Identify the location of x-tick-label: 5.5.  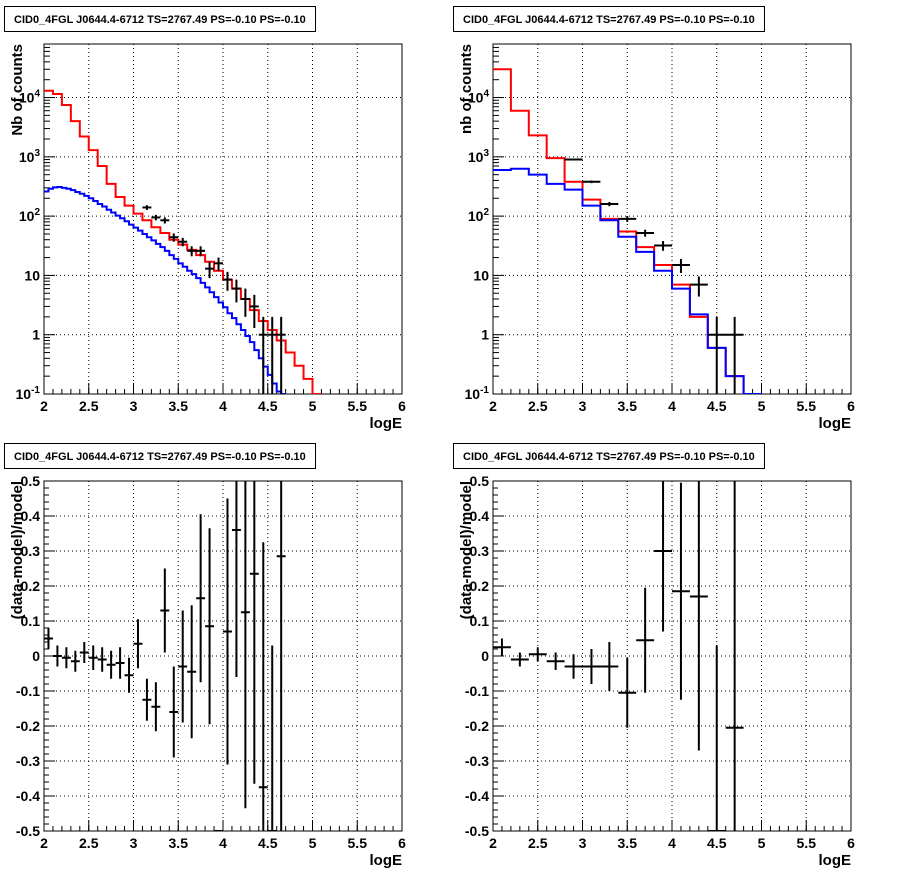
(807, 406).